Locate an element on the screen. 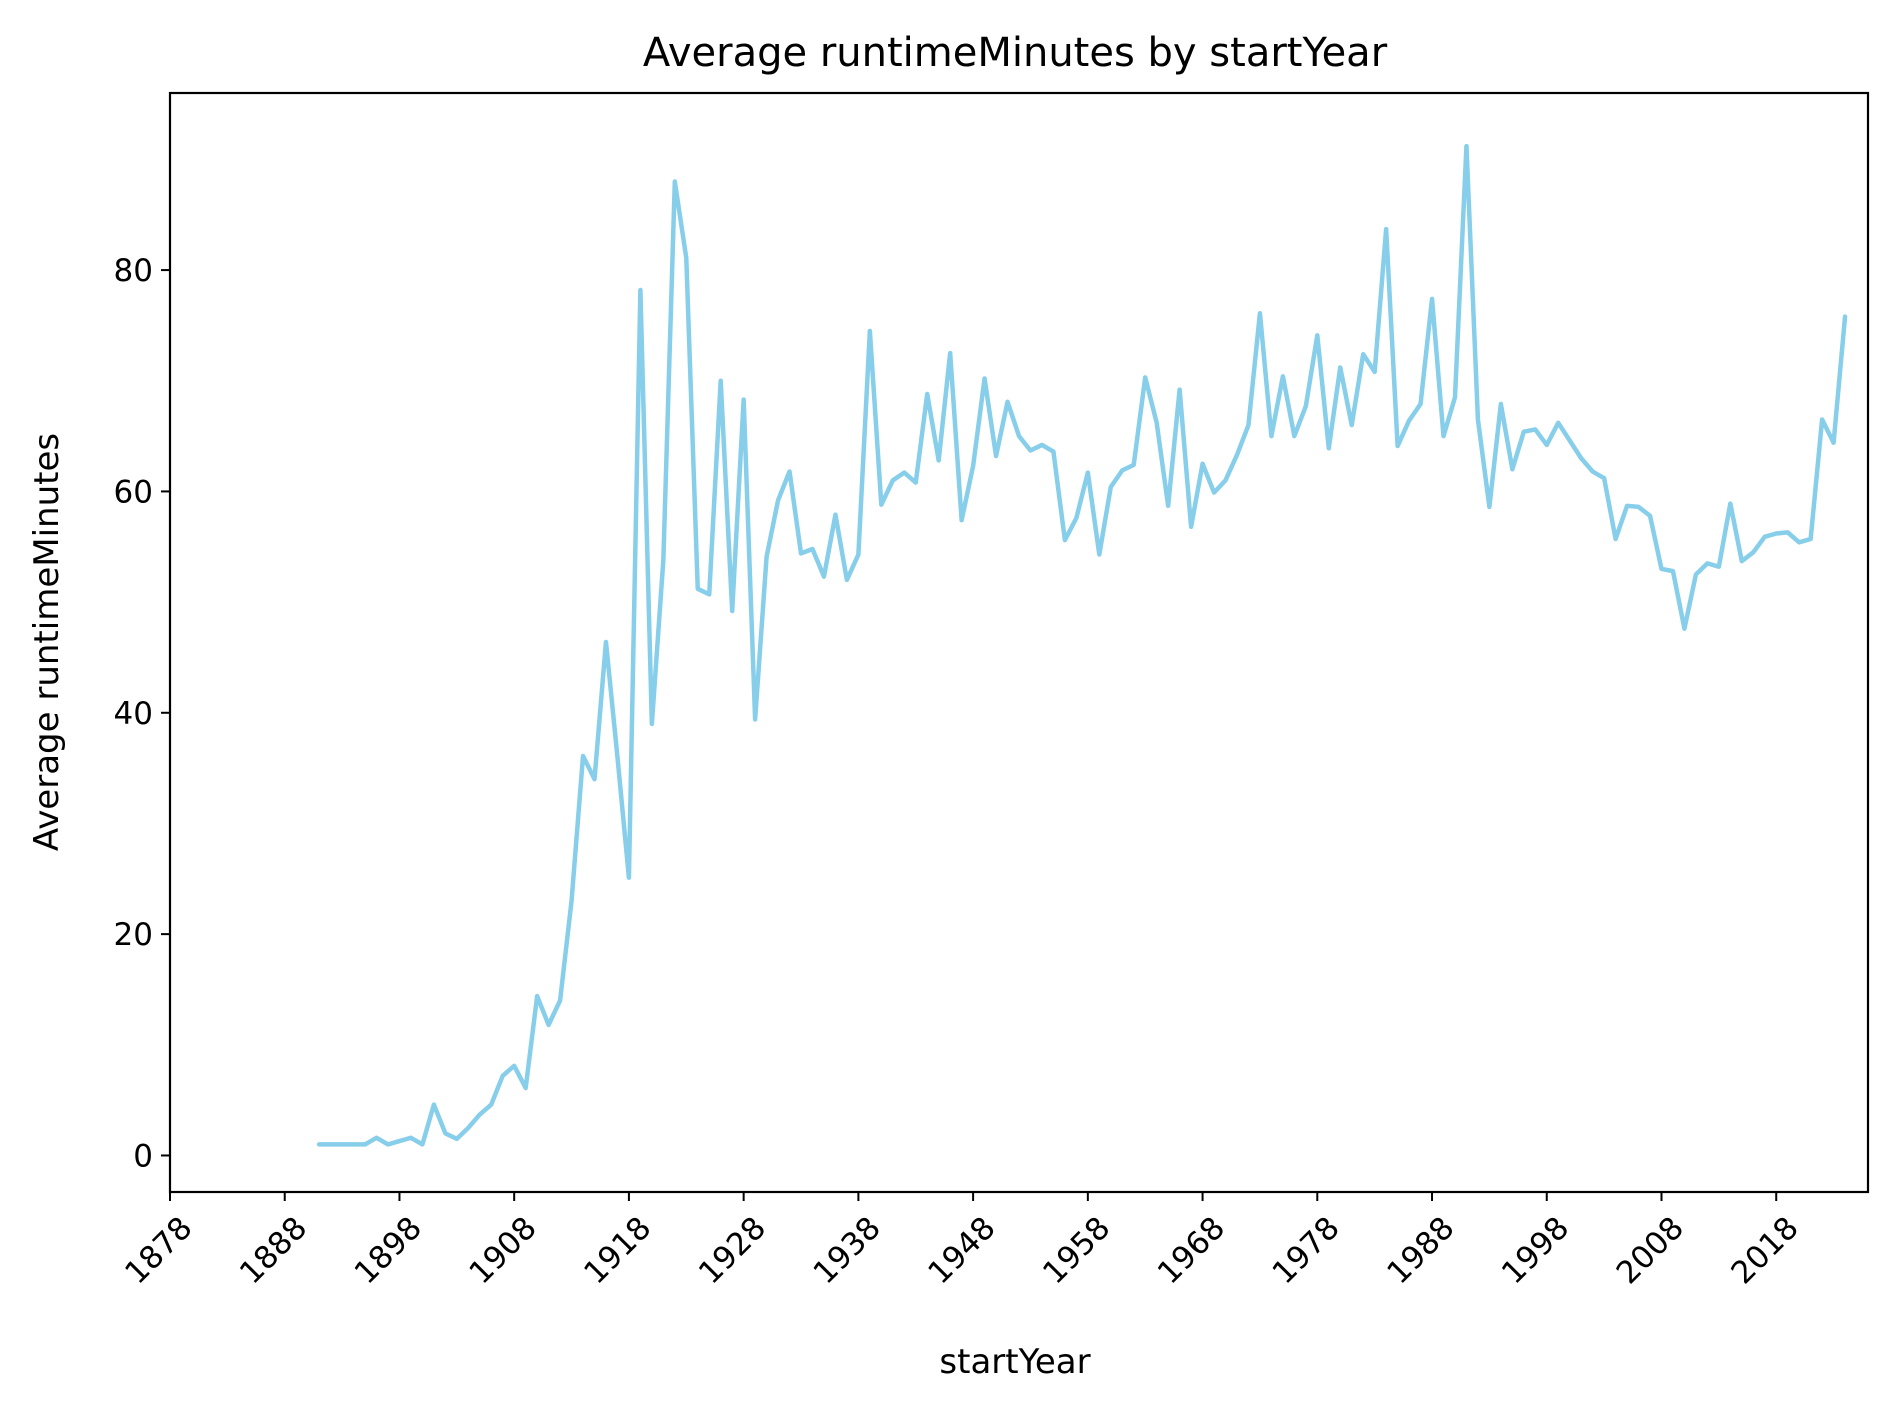 The width and height of the screenshot is (1887, 1408). x-tick-label: 1918 is located at coordinates (617, 1250).